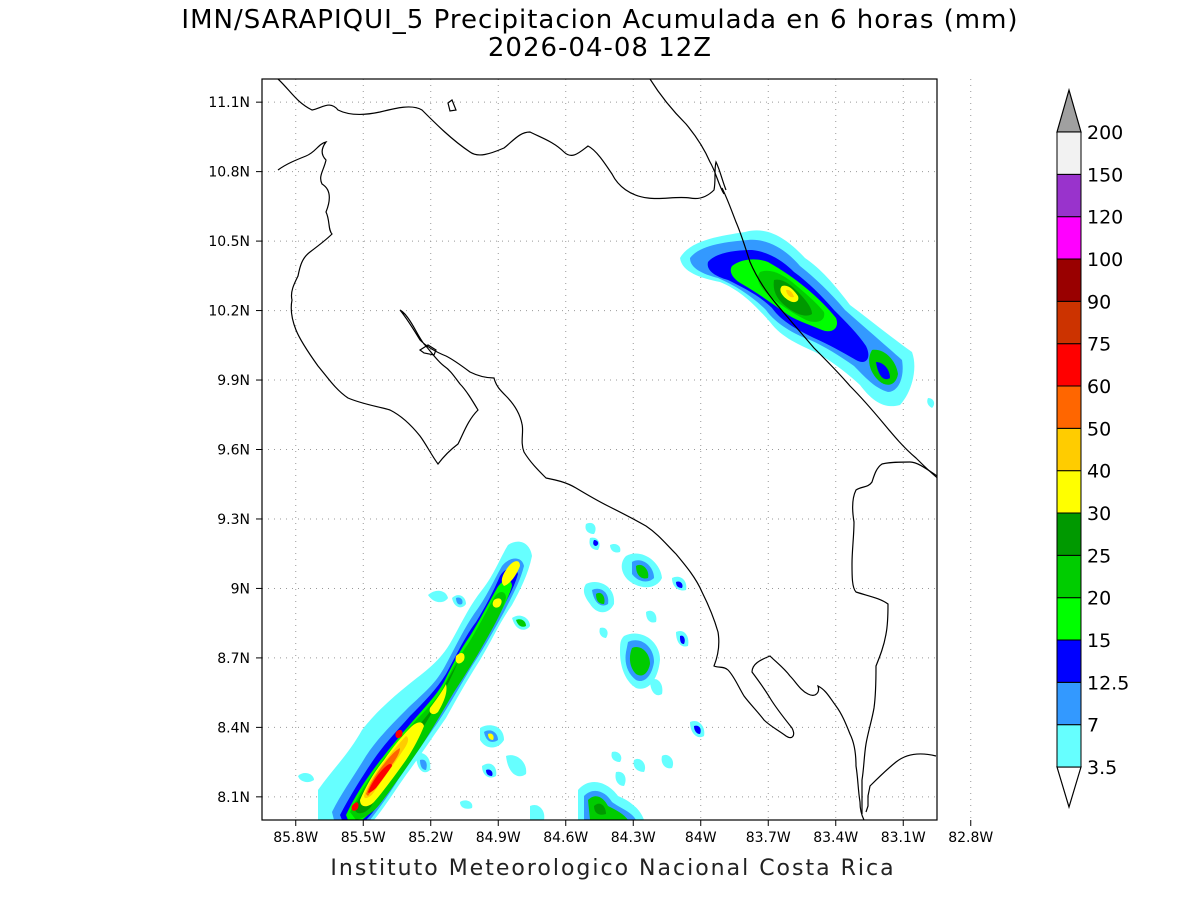  Describe the element at coordinates (970, 838) in the screenshot. I see `lon-tick-label: 82.8W` at that location.